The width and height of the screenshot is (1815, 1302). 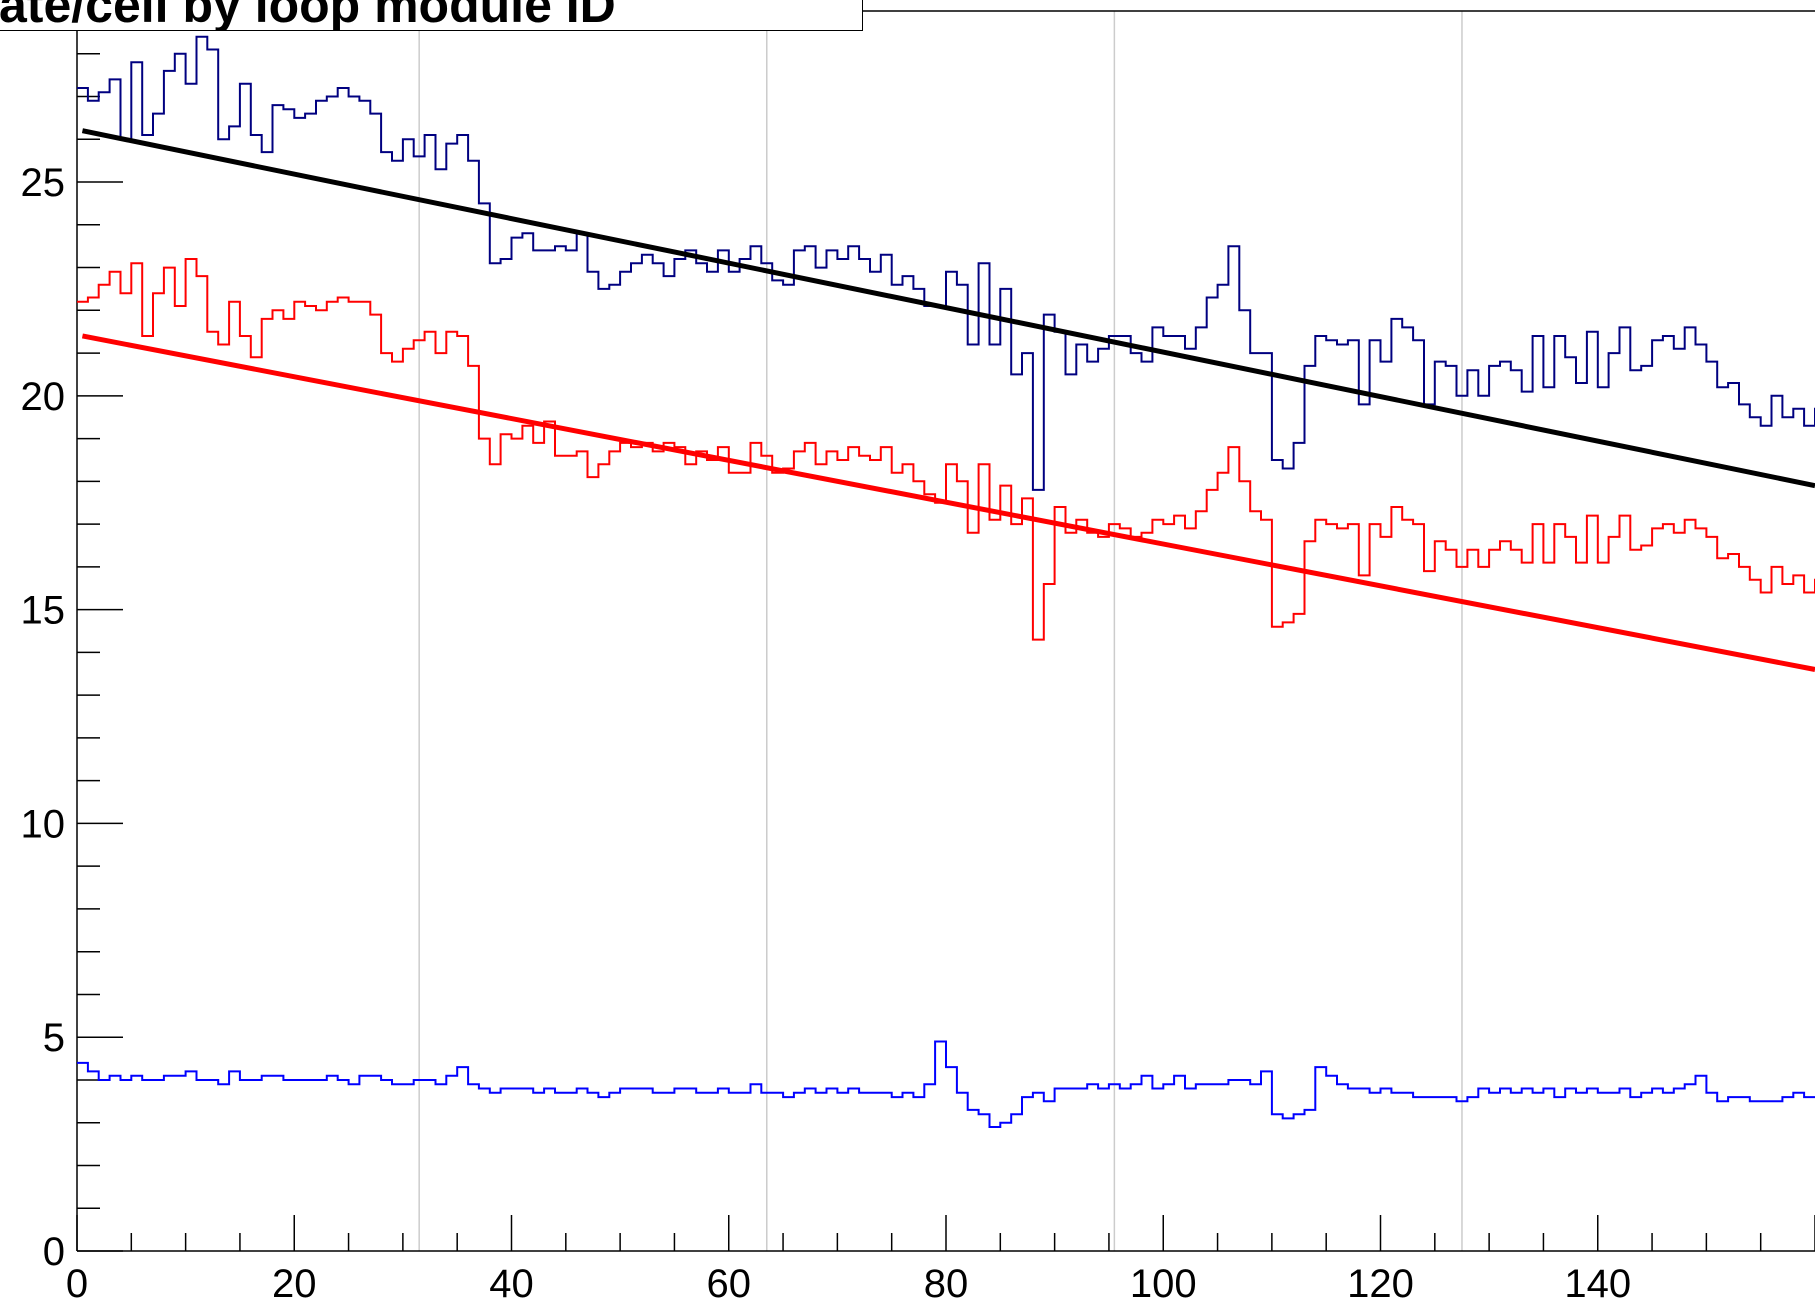 I want to click on x-tick-label-100: 100, so click(x=1163, y=1282).